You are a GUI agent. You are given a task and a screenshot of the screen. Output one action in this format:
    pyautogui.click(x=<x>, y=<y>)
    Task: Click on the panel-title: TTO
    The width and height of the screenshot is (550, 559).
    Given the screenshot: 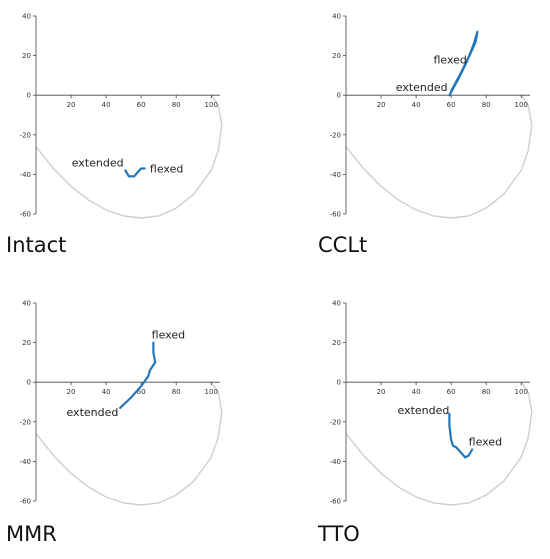 What is the action you would take?
    pyautogui.click(x=338, y=534)
    